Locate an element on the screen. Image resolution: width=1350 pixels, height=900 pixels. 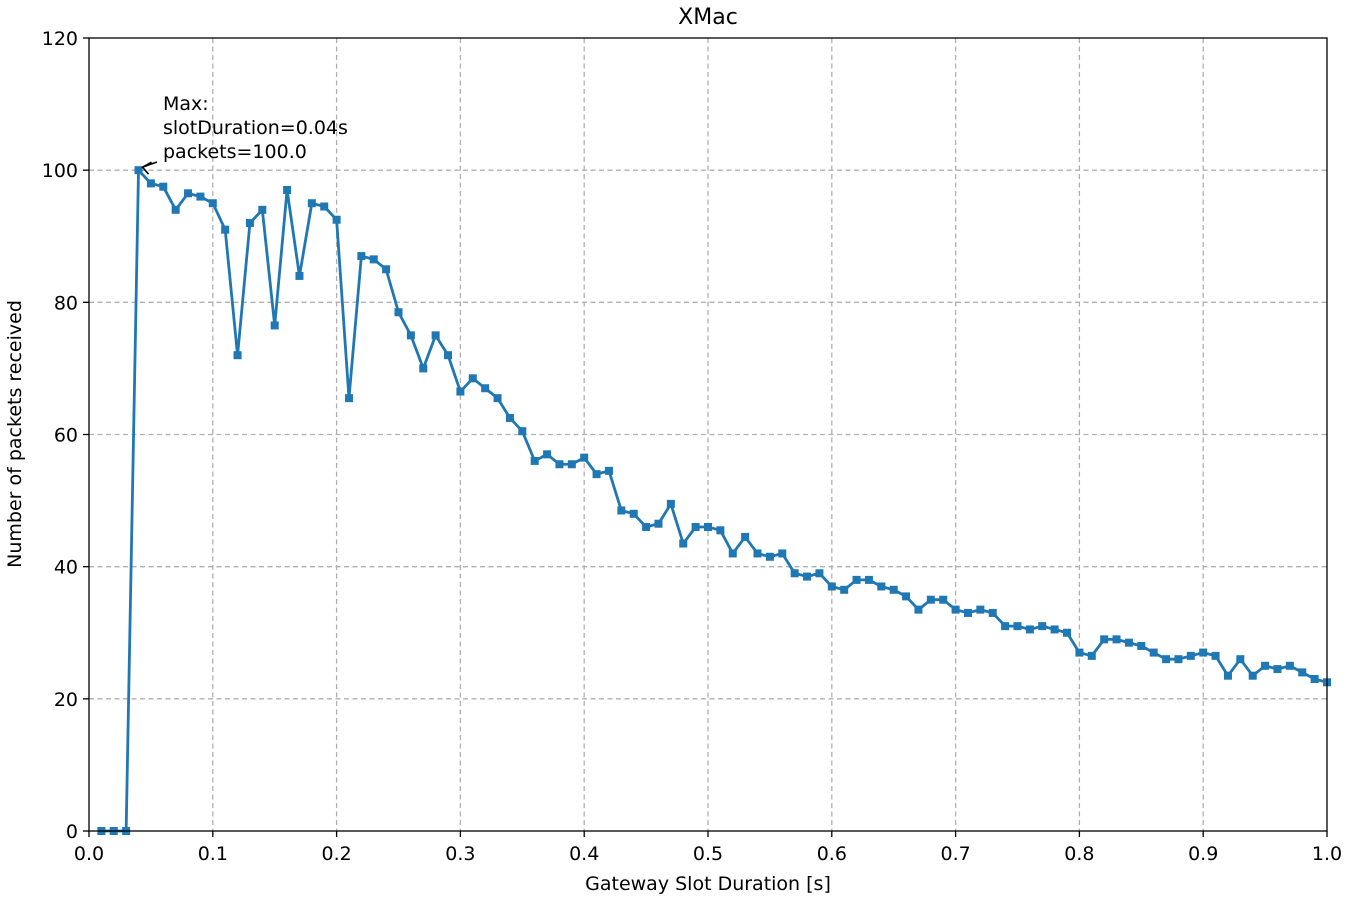
y-axis-ticks: 0 20 40 60 80 100 120 is located at coordinates (65, 435).